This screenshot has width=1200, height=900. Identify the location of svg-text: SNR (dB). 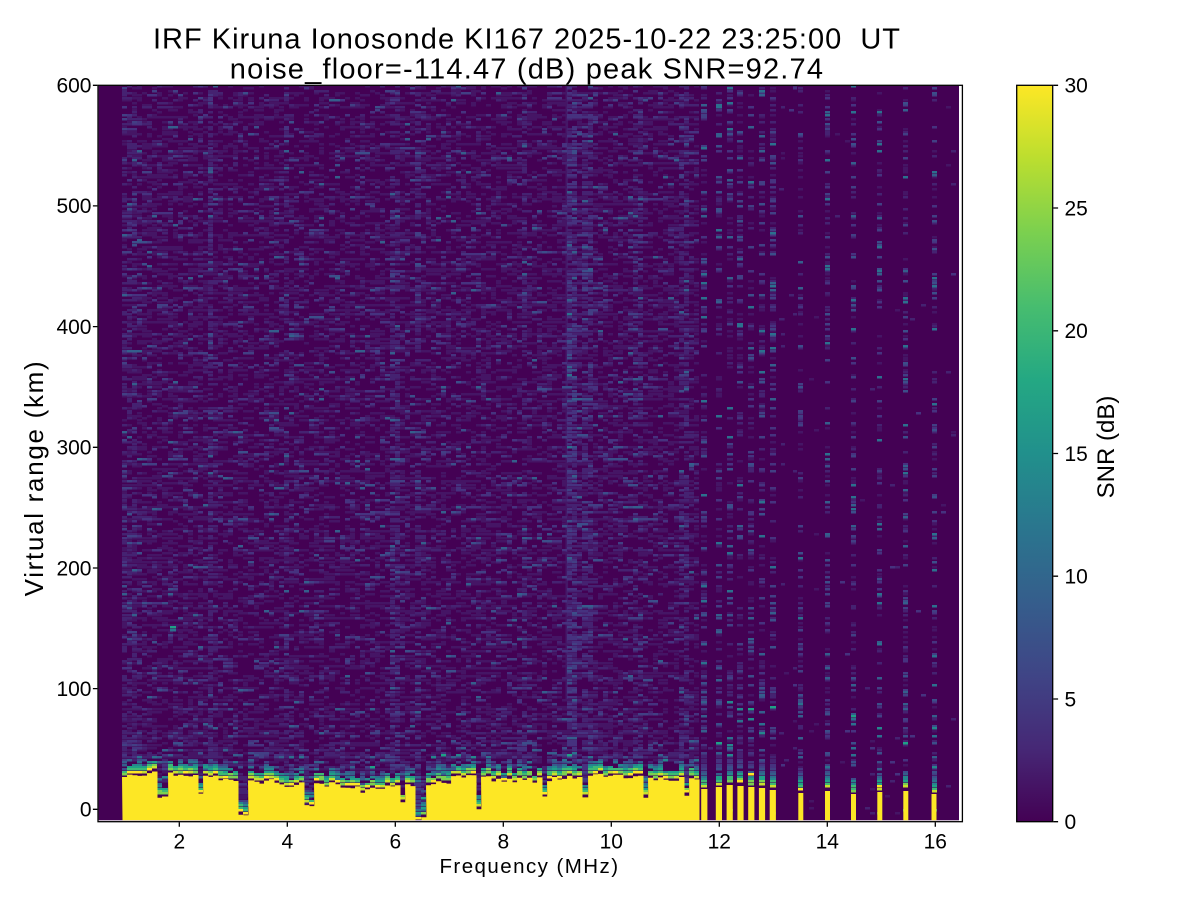
(1106, 447).